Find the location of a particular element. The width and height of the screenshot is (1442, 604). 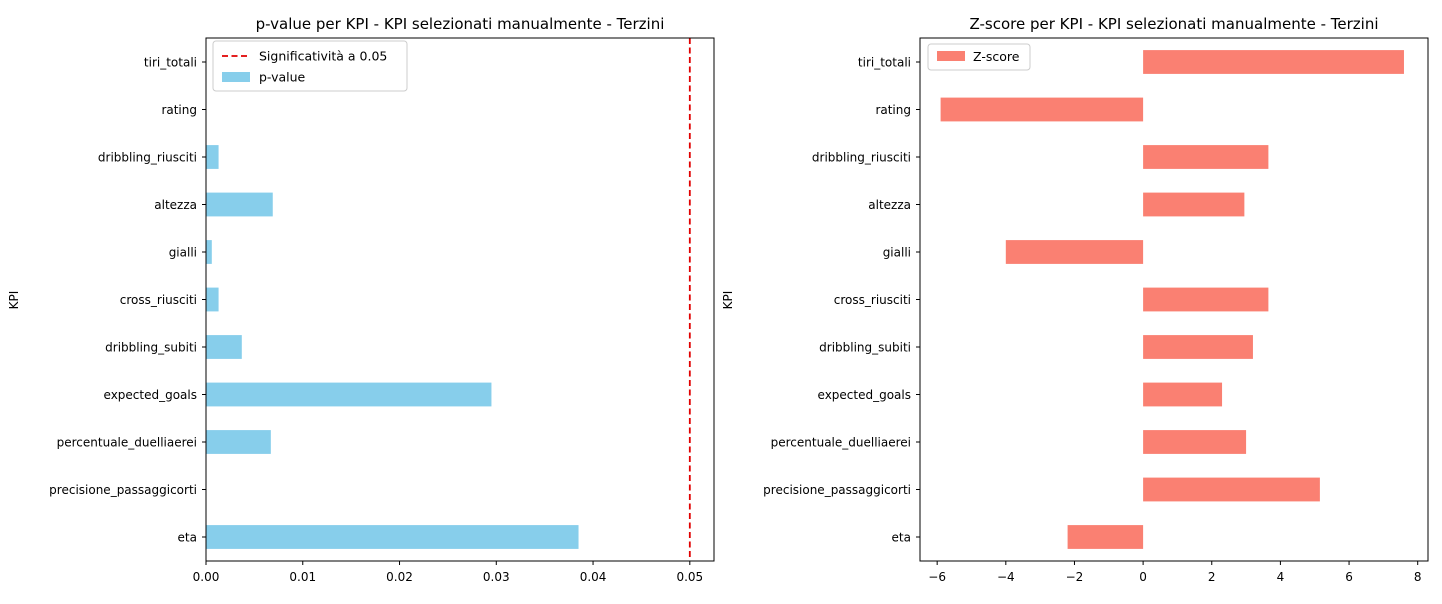

pvalue-x-tick-label: 0.03 is located at coordinates (496, 577).